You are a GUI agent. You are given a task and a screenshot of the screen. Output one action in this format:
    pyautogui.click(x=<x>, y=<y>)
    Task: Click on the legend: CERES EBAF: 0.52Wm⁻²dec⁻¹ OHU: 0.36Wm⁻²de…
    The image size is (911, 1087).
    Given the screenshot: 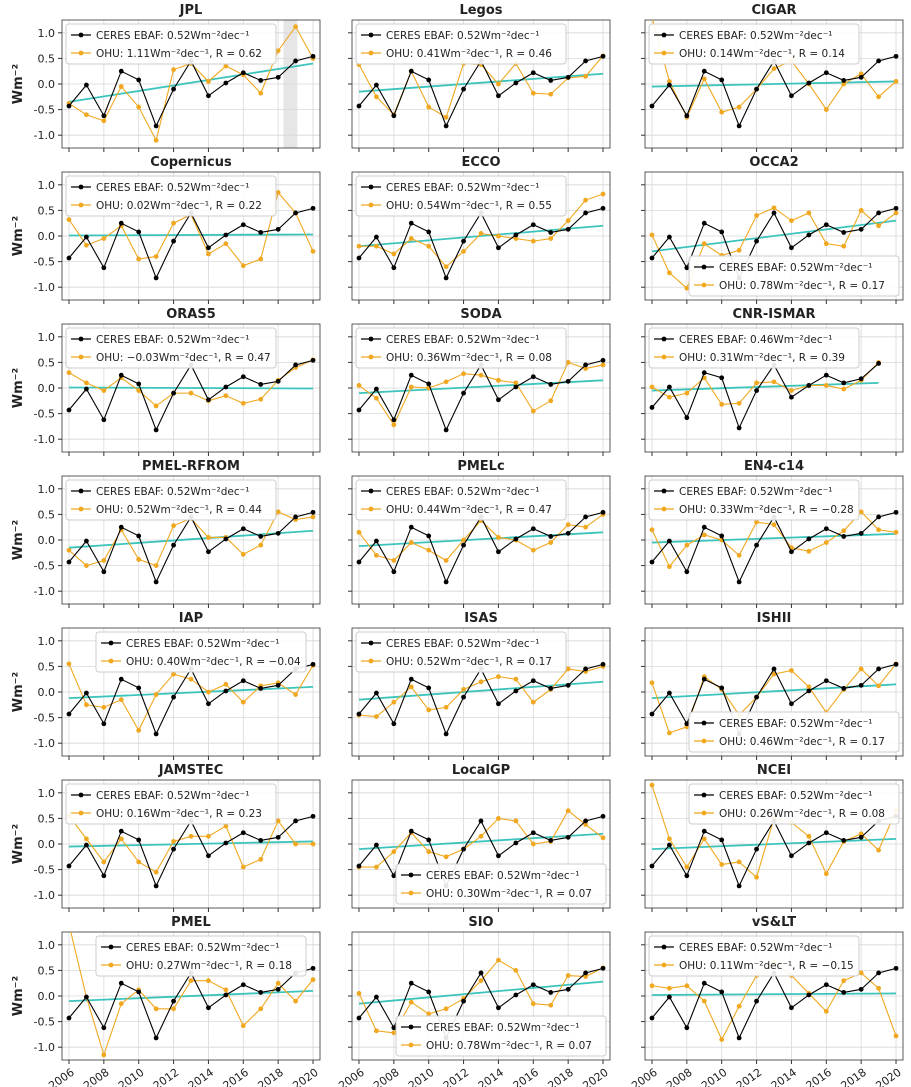 What is the action you would take?
    pyautogui.click(x=461, y=348)
    